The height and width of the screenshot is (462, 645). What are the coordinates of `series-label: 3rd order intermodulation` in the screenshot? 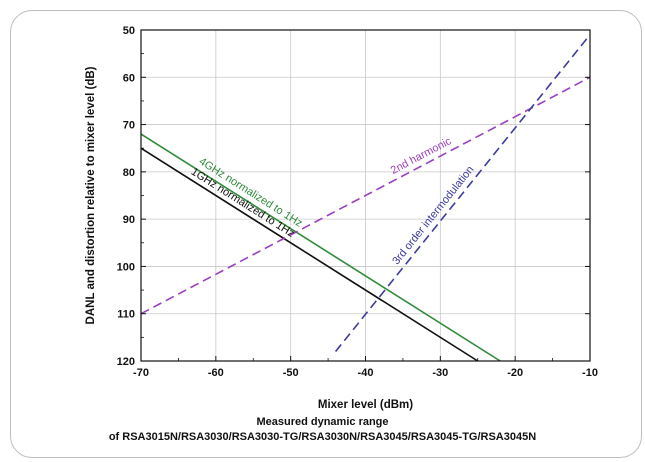 It's located at (433, 215).